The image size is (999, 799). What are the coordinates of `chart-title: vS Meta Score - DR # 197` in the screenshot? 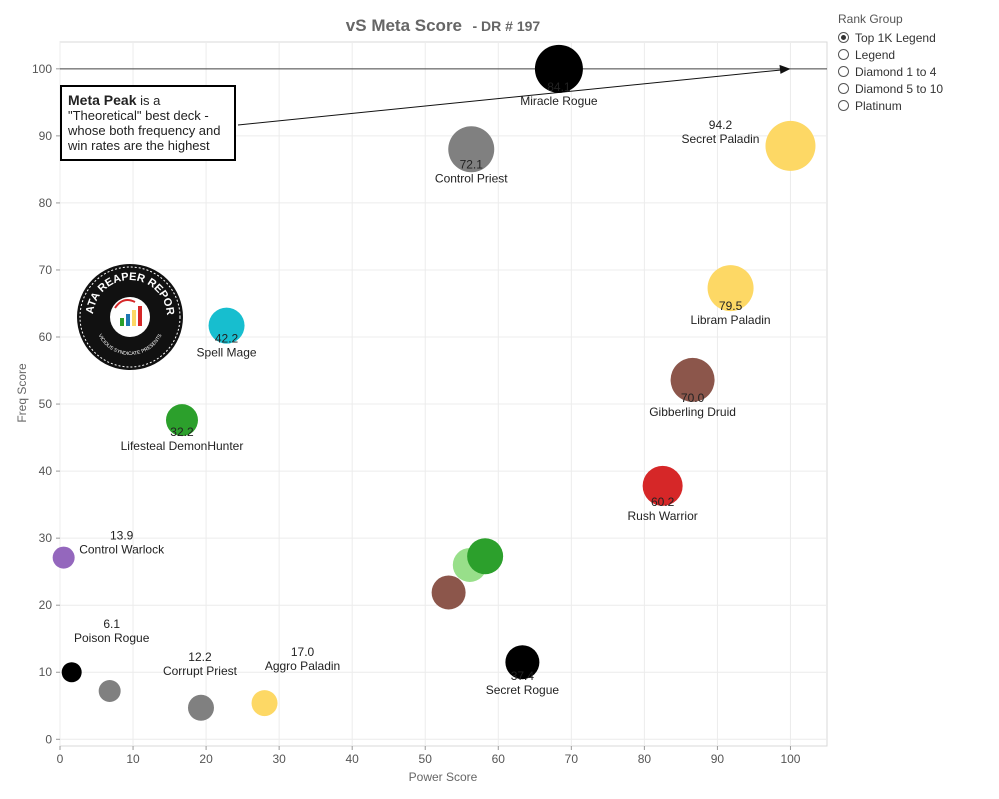 It's located at (443, 25).